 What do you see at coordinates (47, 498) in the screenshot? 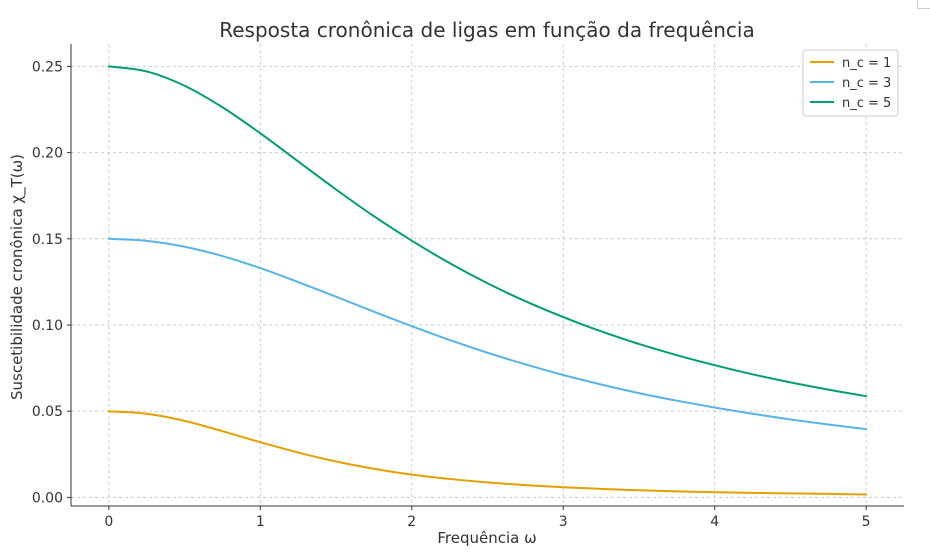
I see `y-tick-label-0: 0.00` at bounding box center [47, 498].